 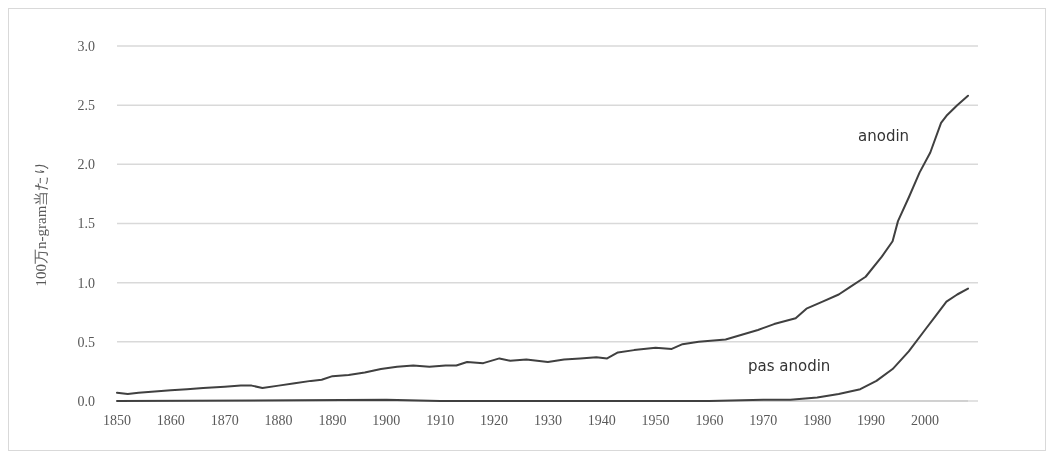 What do you see at coordinates (547, 420) in the screenshot?
I see `x-tick-label: 1930` at bounding box center [547, 420].